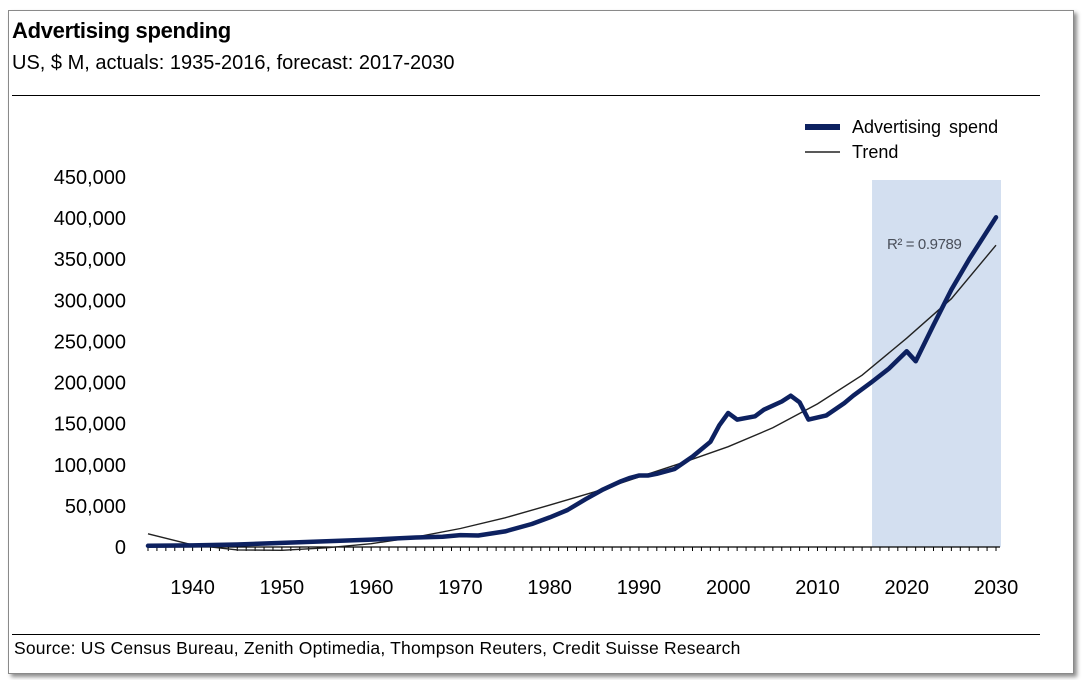 Image resolution: width=1083 pixels, height=680 pixels. What do you see at coordinates (282, 588) in the screenshot?
I see `x-tick-label: 1950` at bounding box center [282, 588].